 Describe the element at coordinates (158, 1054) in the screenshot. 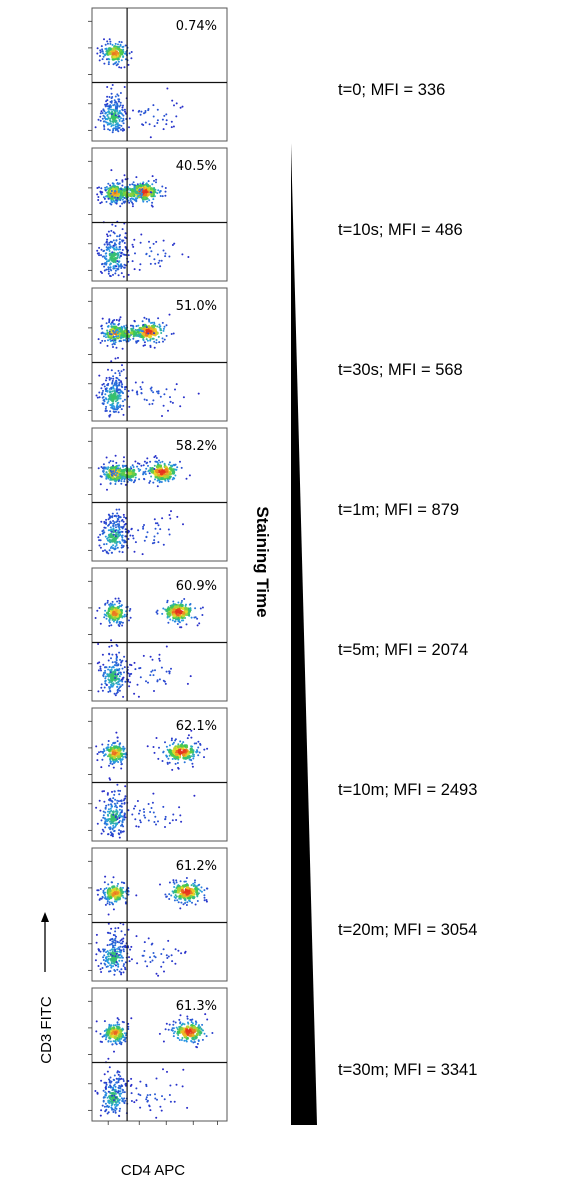

I see `flow-panel: 61.3%` at that location.